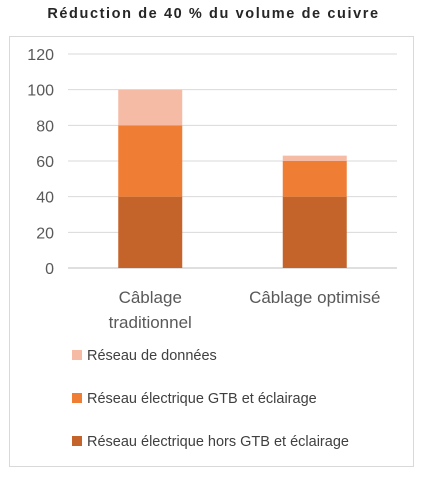 This screenshot has width=427, height=480. I want to click on x-tick-label-1-line-2: traditionnel, so click(150, 322).